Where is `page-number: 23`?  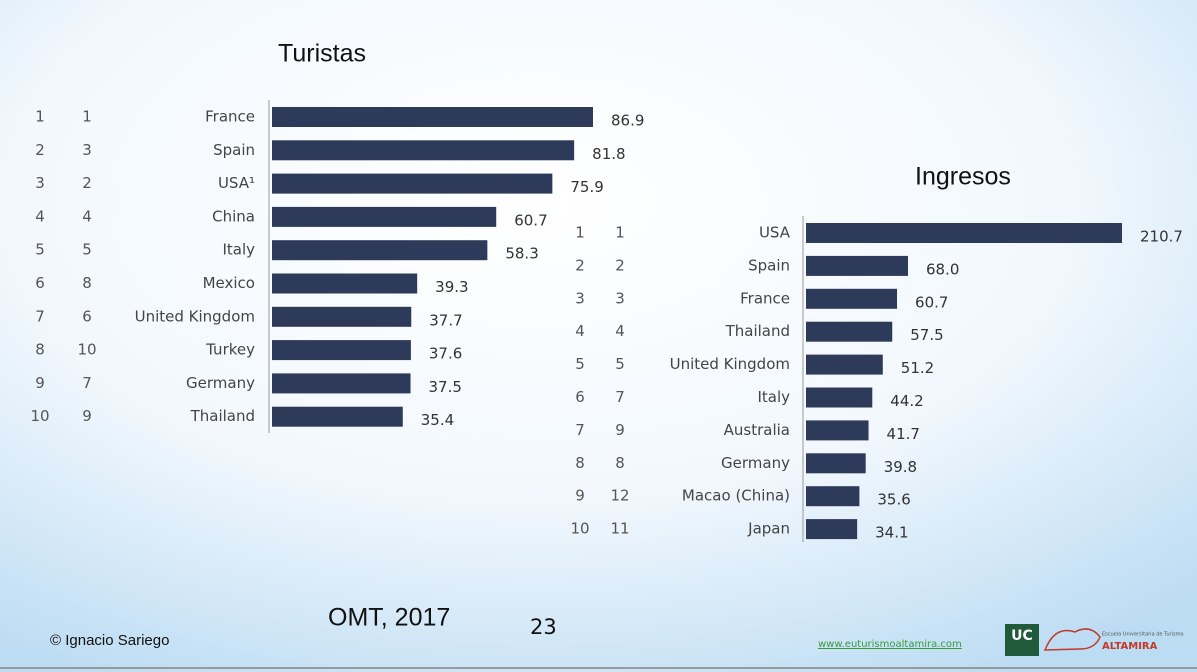 page-number: 23 is located at coordinates (543, 627).